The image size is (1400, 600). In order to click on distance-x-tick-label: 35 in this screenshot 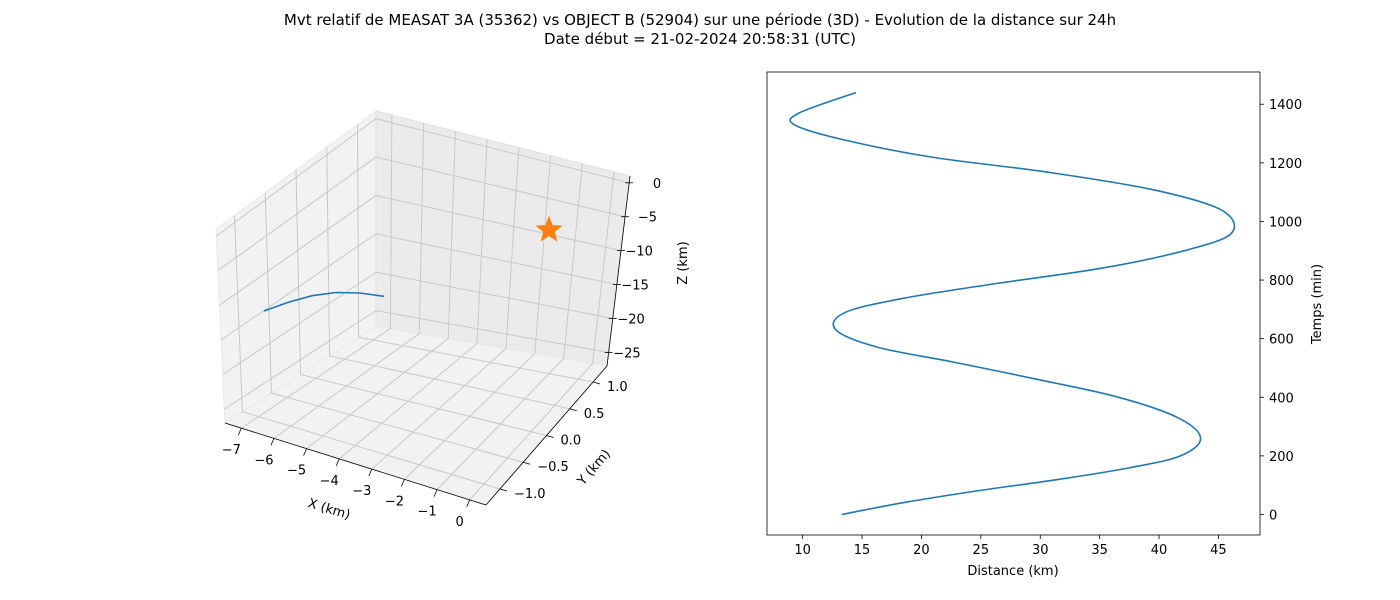, I will do `click(1099, 550)`.